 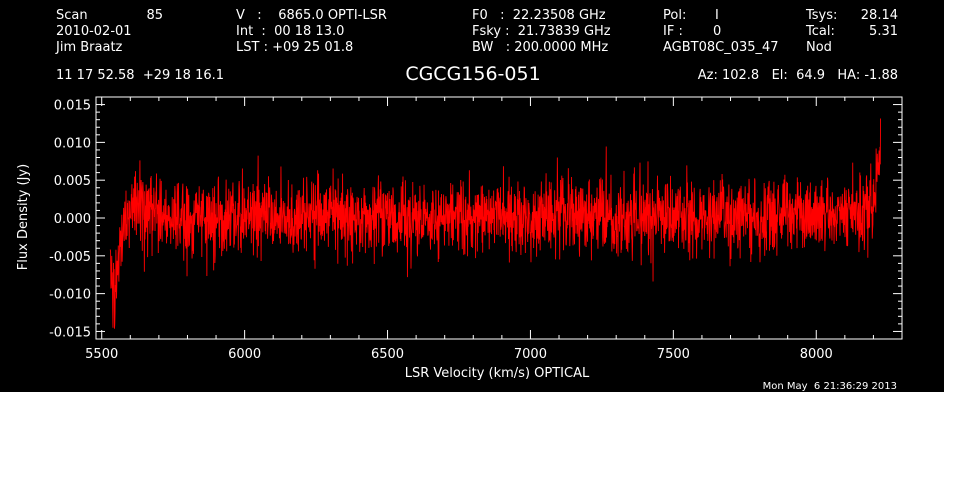 I want to click on if-label: IF :, so click(x=673, y=31).